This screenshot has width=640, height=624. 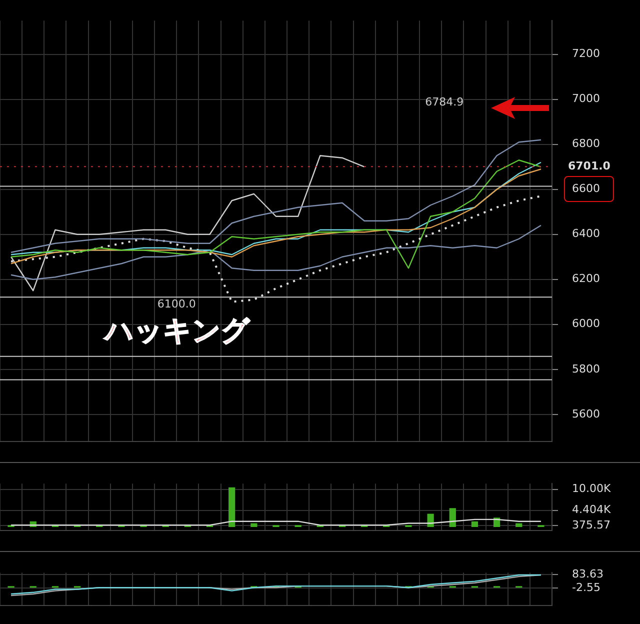 I want to click on y-tick-label: 4.404K, so click(x=592, y=509).